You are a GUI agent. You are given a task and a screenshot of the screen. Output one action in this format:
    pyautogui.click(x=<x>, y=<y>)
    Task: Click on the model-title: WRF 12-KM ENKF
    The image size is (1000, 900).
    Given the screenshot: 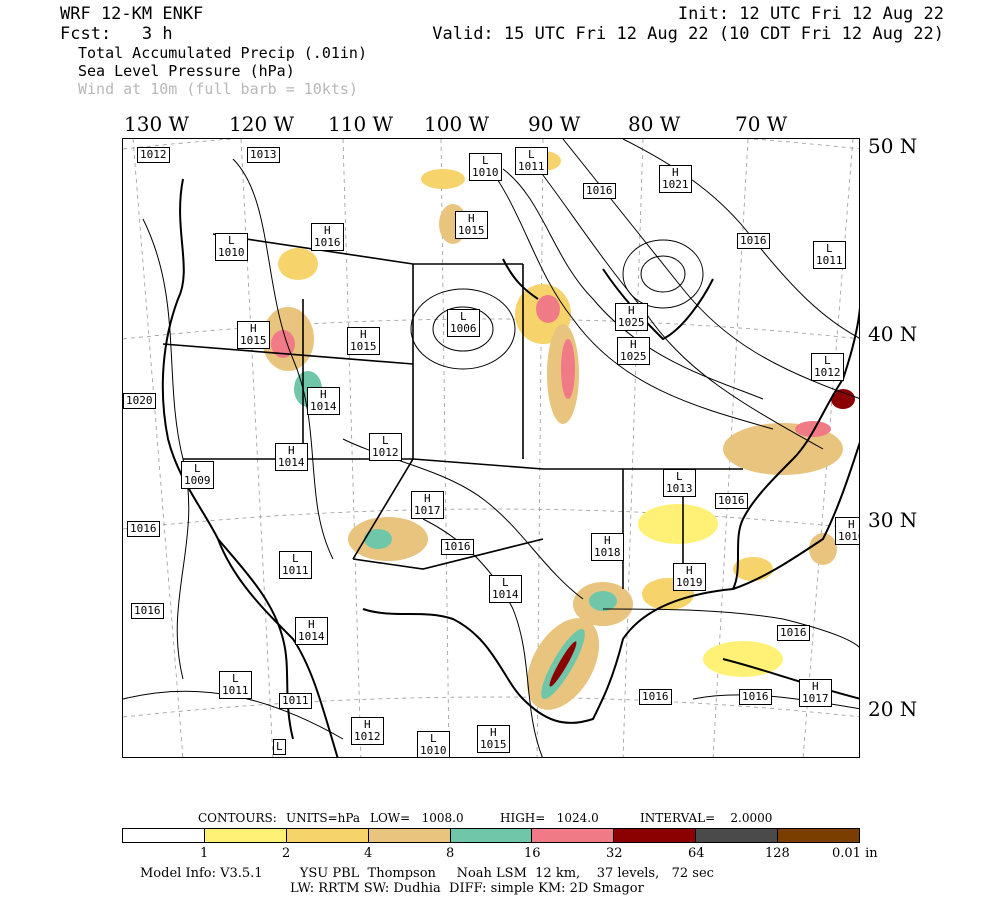 What is the action you would take?
    pyautogui.click(x=132, y=14)
    